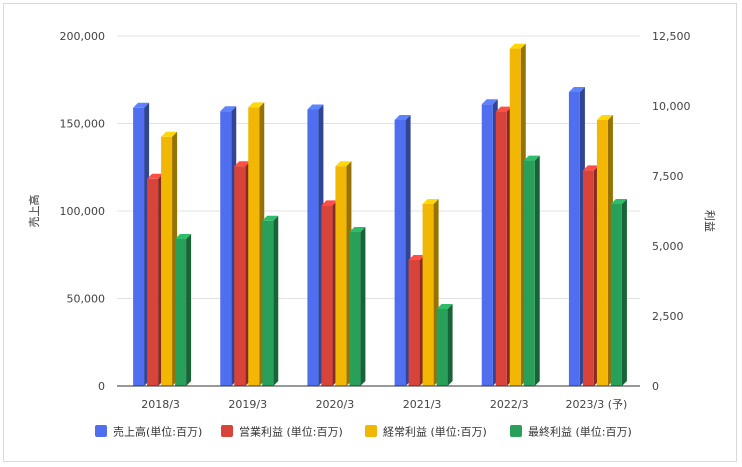 The width and height of the screenshot is (742, 467). I want to click on left-tick-label: 100,000, so click(83, 211).